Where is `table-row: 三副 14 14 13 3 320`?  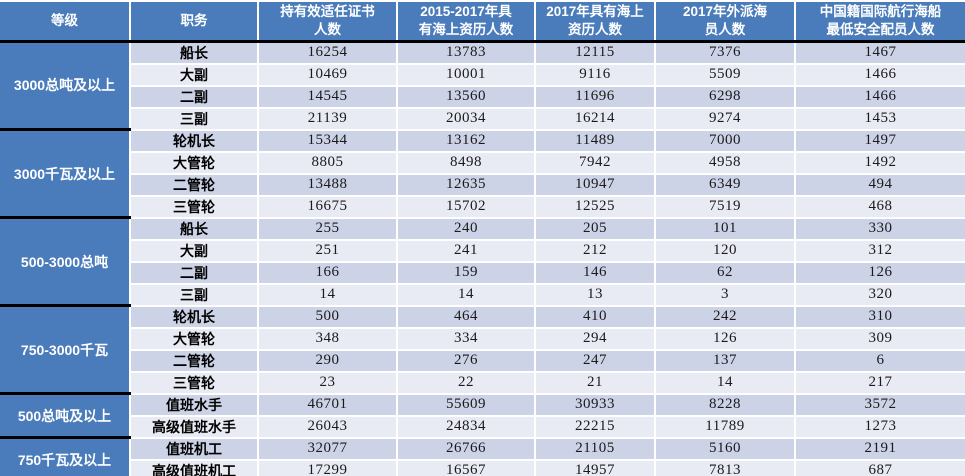 table-row: 三副 14 14 13 3 320 is located at coordinates (482, 294).